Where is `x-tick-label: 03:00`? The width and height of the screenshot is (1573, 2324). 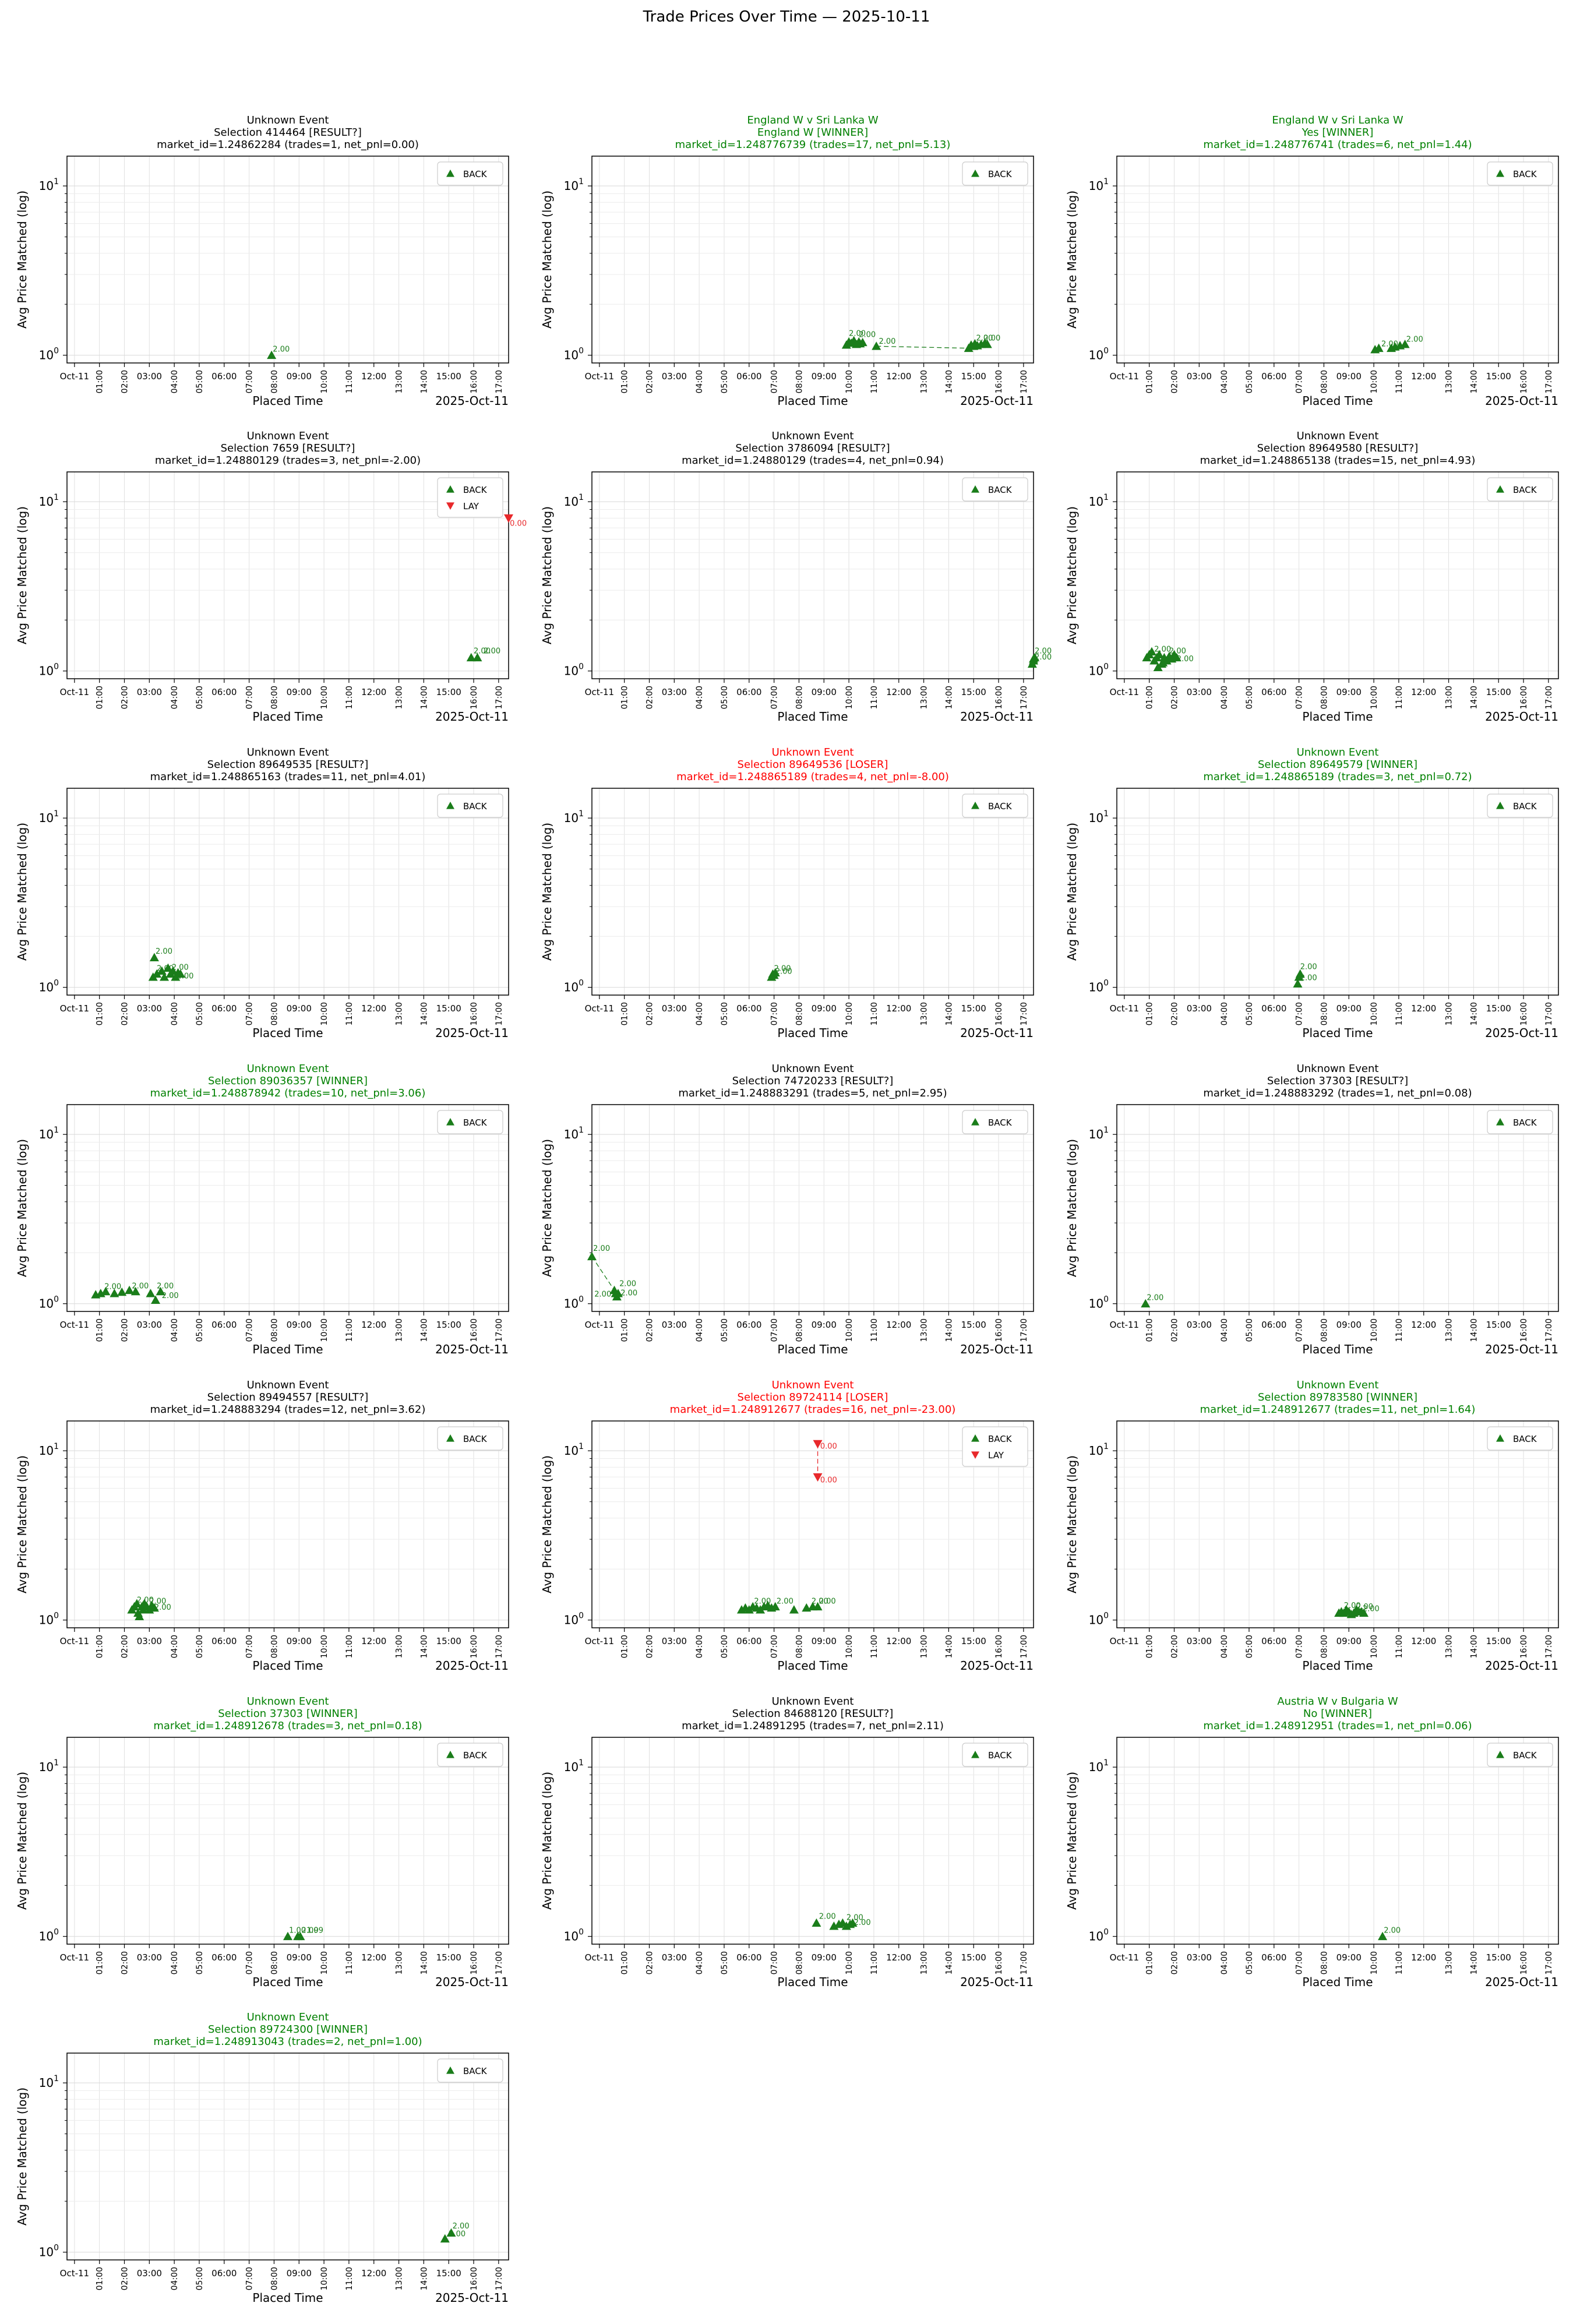
x-tick-label: 03:00 is located at coordinates (1199, 1641).